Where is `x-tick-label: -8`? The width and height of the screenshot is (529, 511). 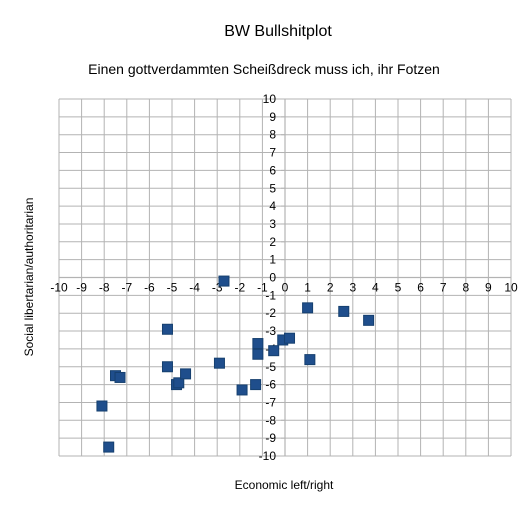
x-tick-label: -8 is located at coordinates (104, 287).